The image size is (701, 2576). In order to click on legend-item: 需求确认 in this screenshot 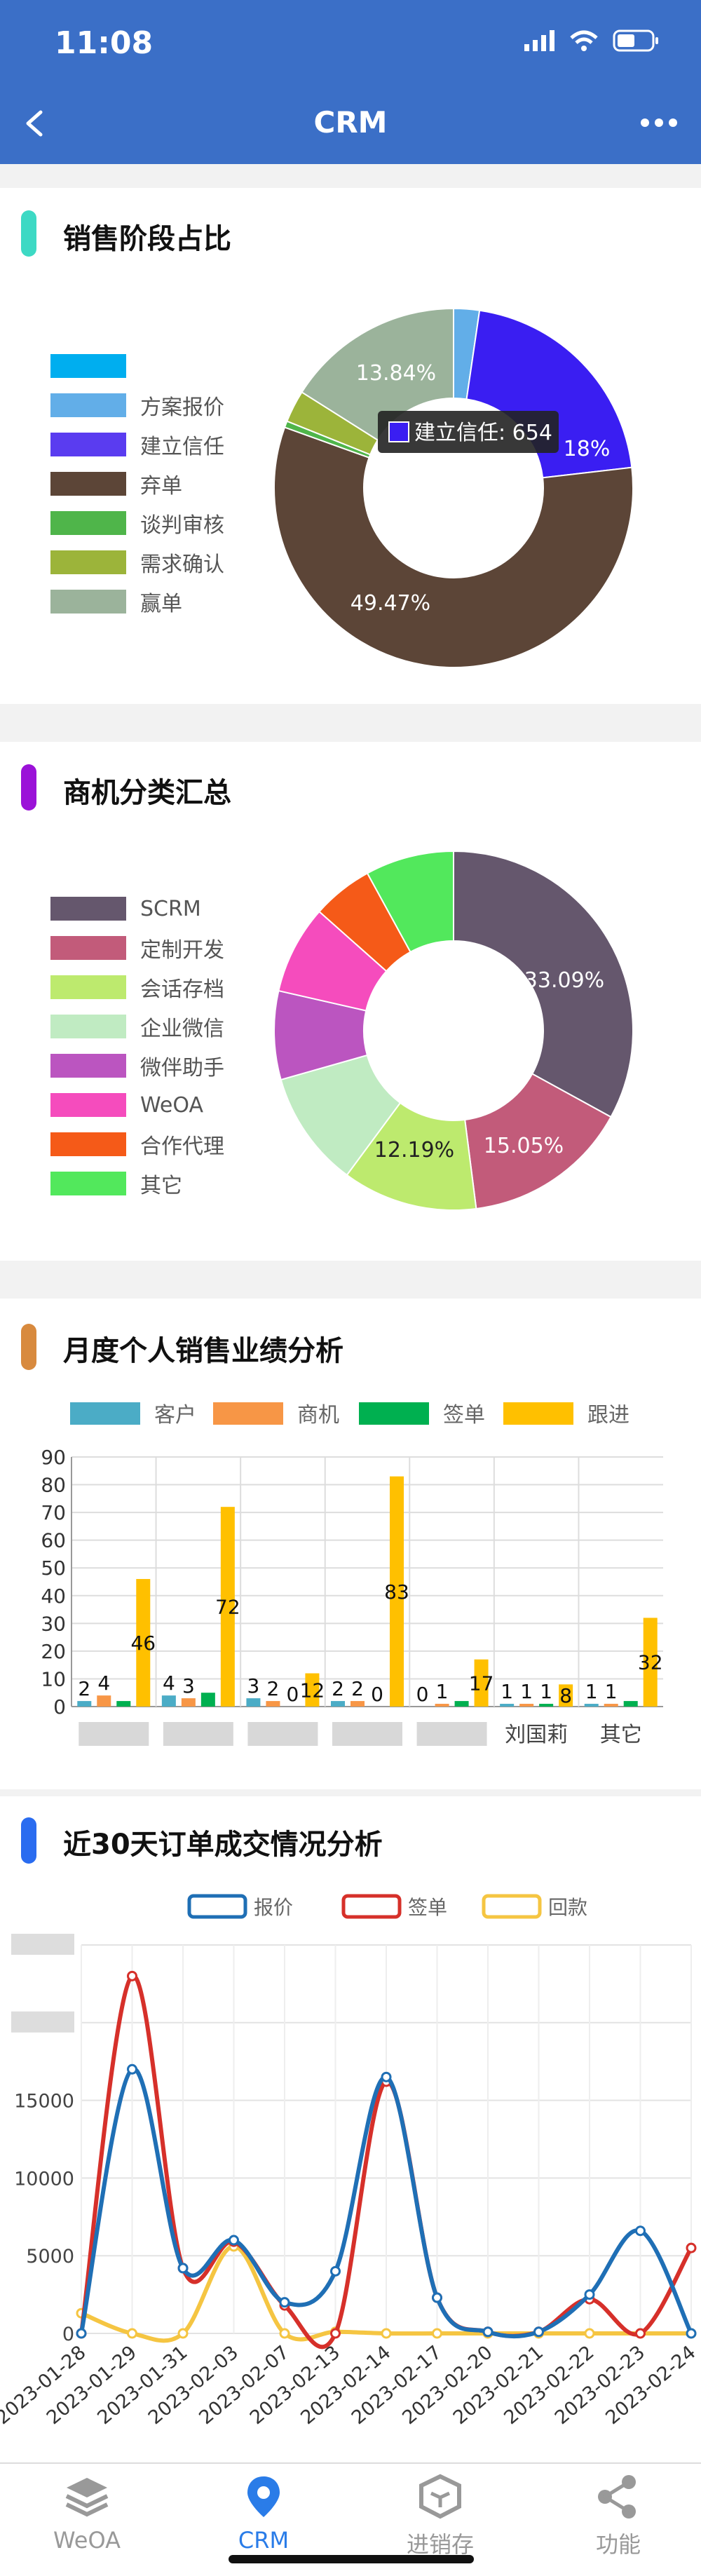, I will do `click(137, 562)`.